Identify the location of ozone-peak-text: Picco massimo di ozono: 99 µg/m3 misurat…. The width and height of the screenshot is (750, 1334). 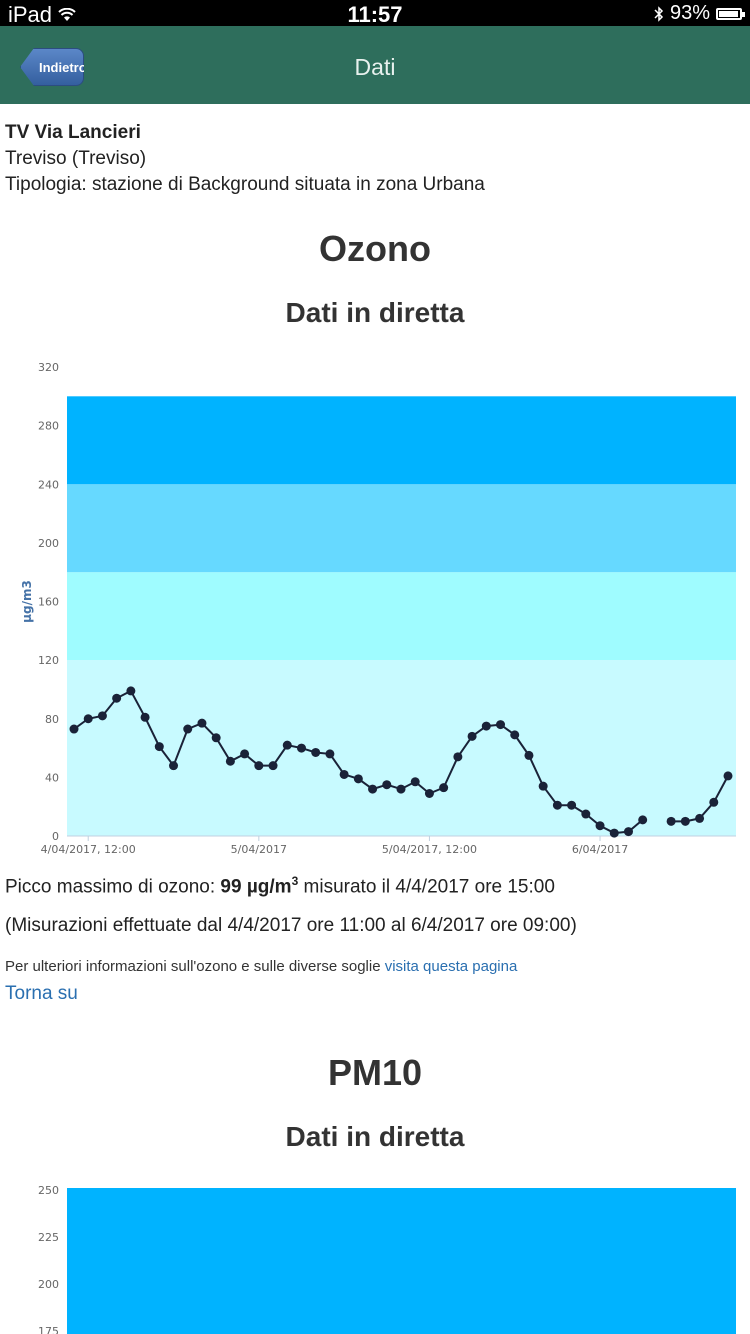
(280, 886).